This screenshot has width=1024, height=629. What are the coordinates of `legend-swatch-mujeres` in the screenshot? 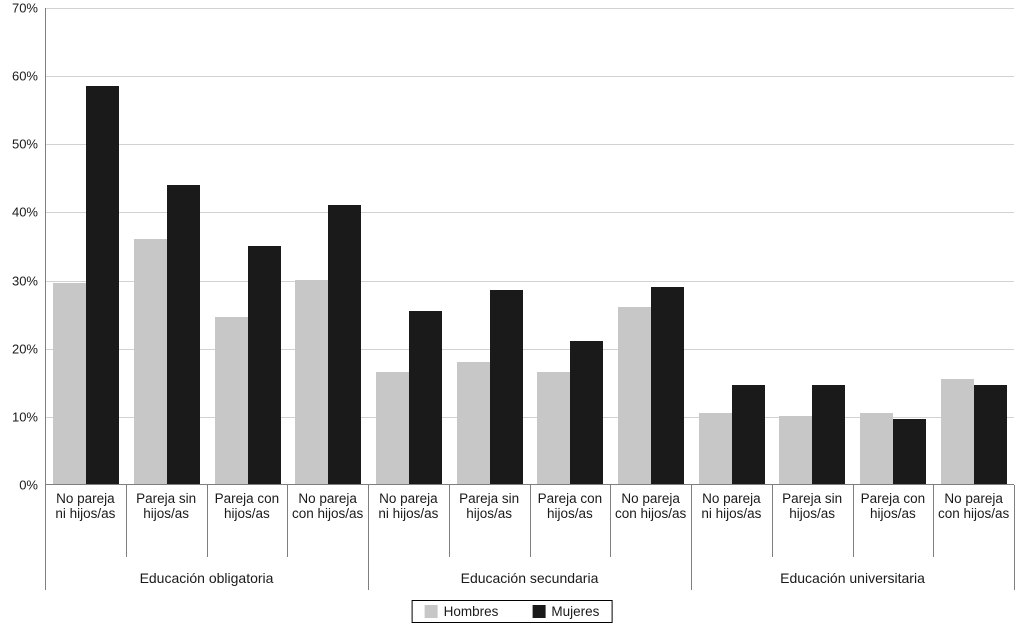 It's located at (539, 611).